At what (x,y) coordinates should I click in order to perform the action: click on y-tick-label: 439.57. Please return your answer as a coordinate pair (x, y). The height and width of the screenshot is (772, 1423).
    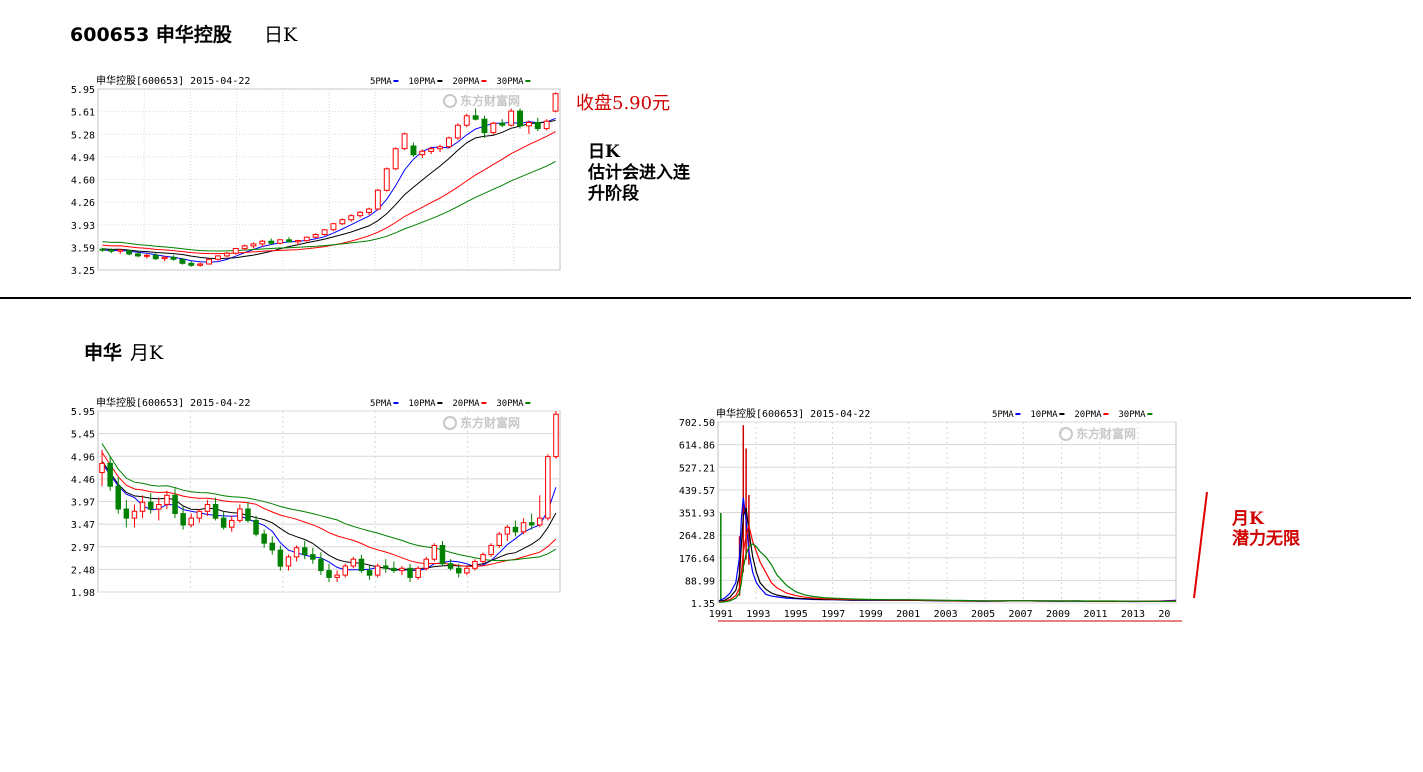
    Looking at the image, I should click on (697, 491).